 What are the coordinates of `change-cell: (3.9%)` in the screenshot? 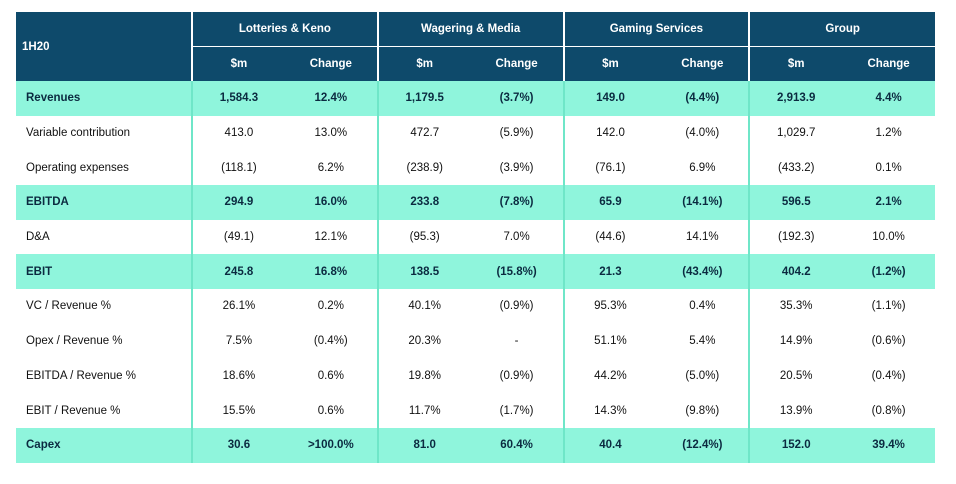 It's located at (516, 167).